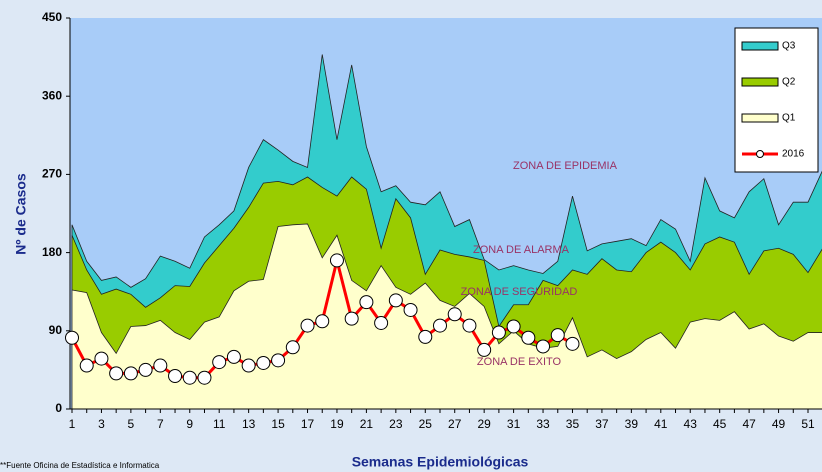 This screenshot has width=822, height=472. Describe the element at coordinates (776, 100) in the screenshot. I see `legend-box` at that location.